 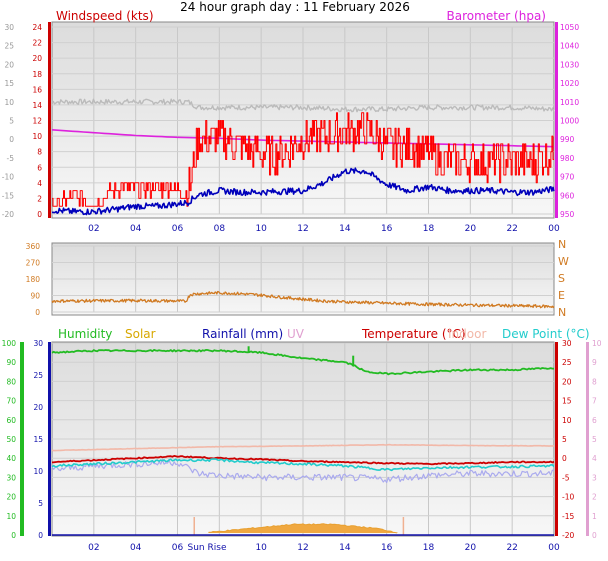 What do you see at coordinates (562, 312) in the screenshot?
I see `dir-right-tick-4: N` at bounding box center [562, 312].